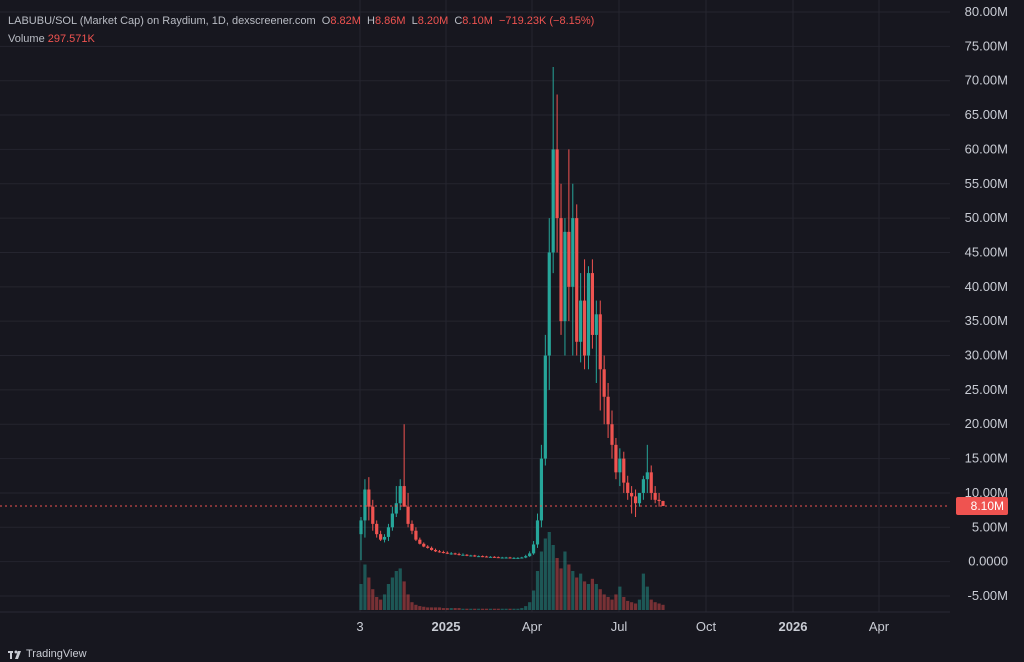  What do you see at coordinates (71, 39) in the screenshot?
I see `legend-volume-value: 297.571K` at bounding box center [71, 39].